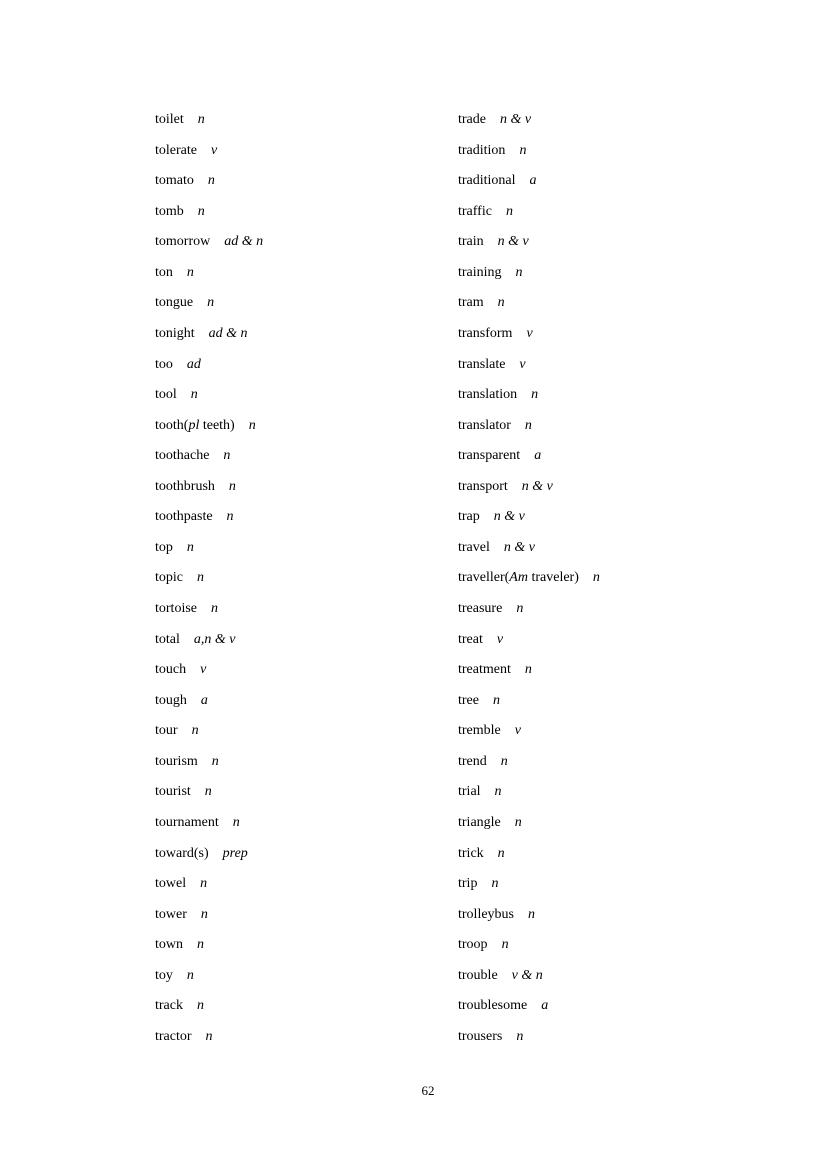 Image resolution: width=826 pixels, height=1169 pixels. Describe the element at coordinates (487, 394) in the screenshot. I see `headword: translation` at that location.